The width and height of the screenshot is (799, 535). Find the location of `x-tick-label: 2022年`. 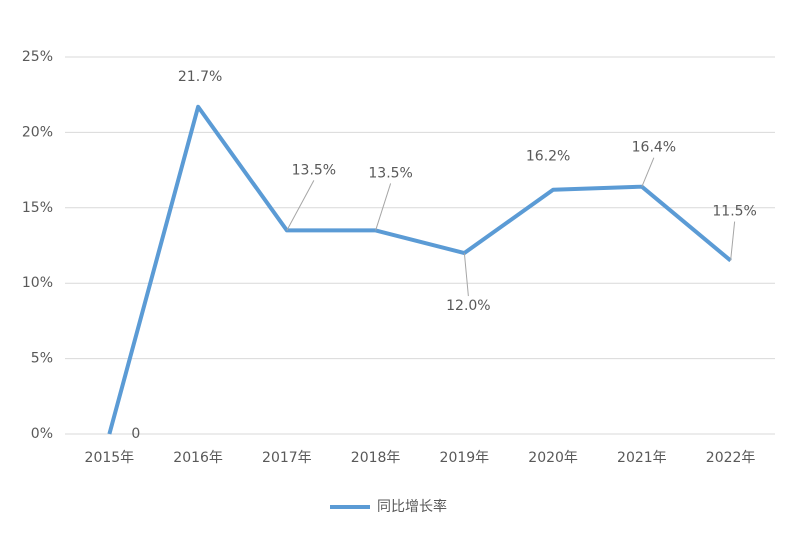

x-tick-label: 2022年 is located at coordinates (731, 458).